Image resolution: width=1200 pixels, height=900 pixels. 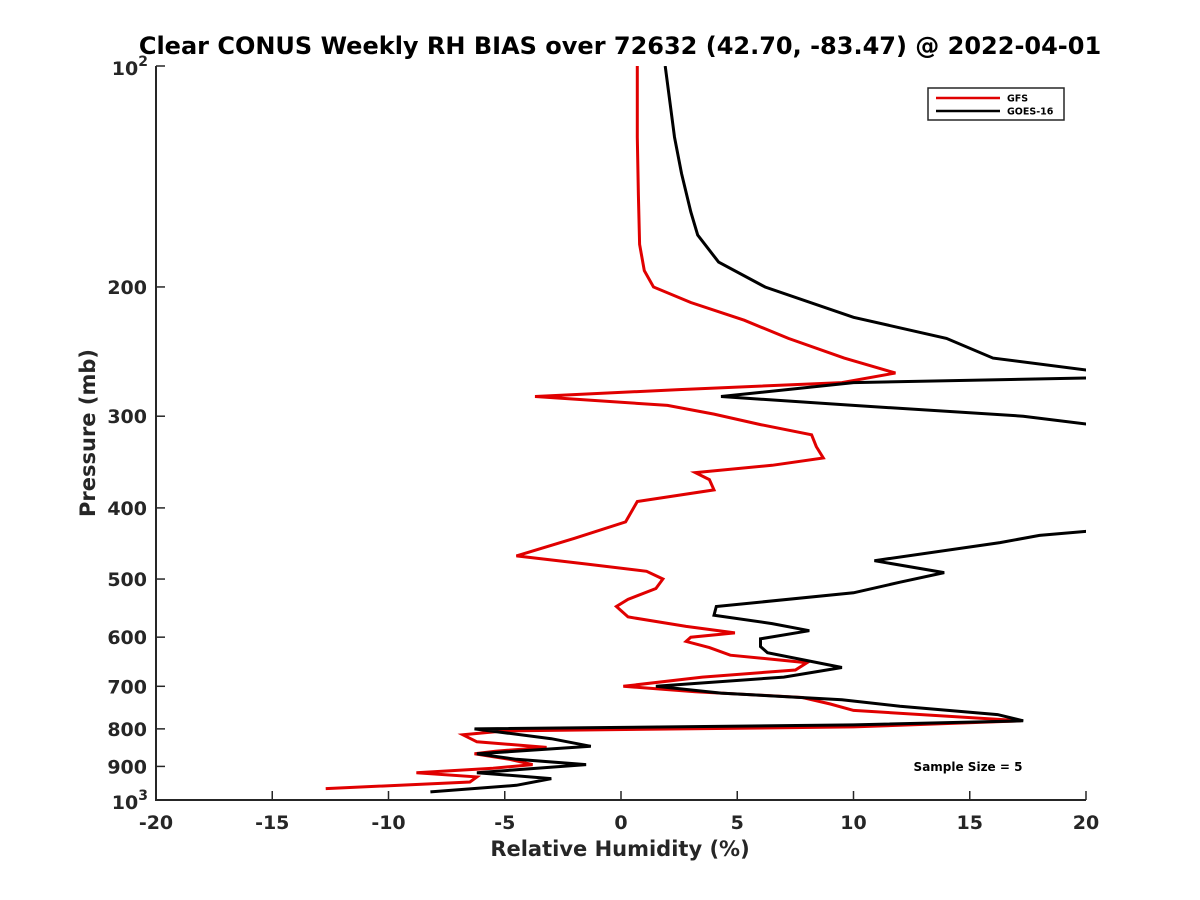 What do you see at coordinates (127, 767) in the screenshot?
I see `y-tick-label: 900` at bounding box center [127, 767].